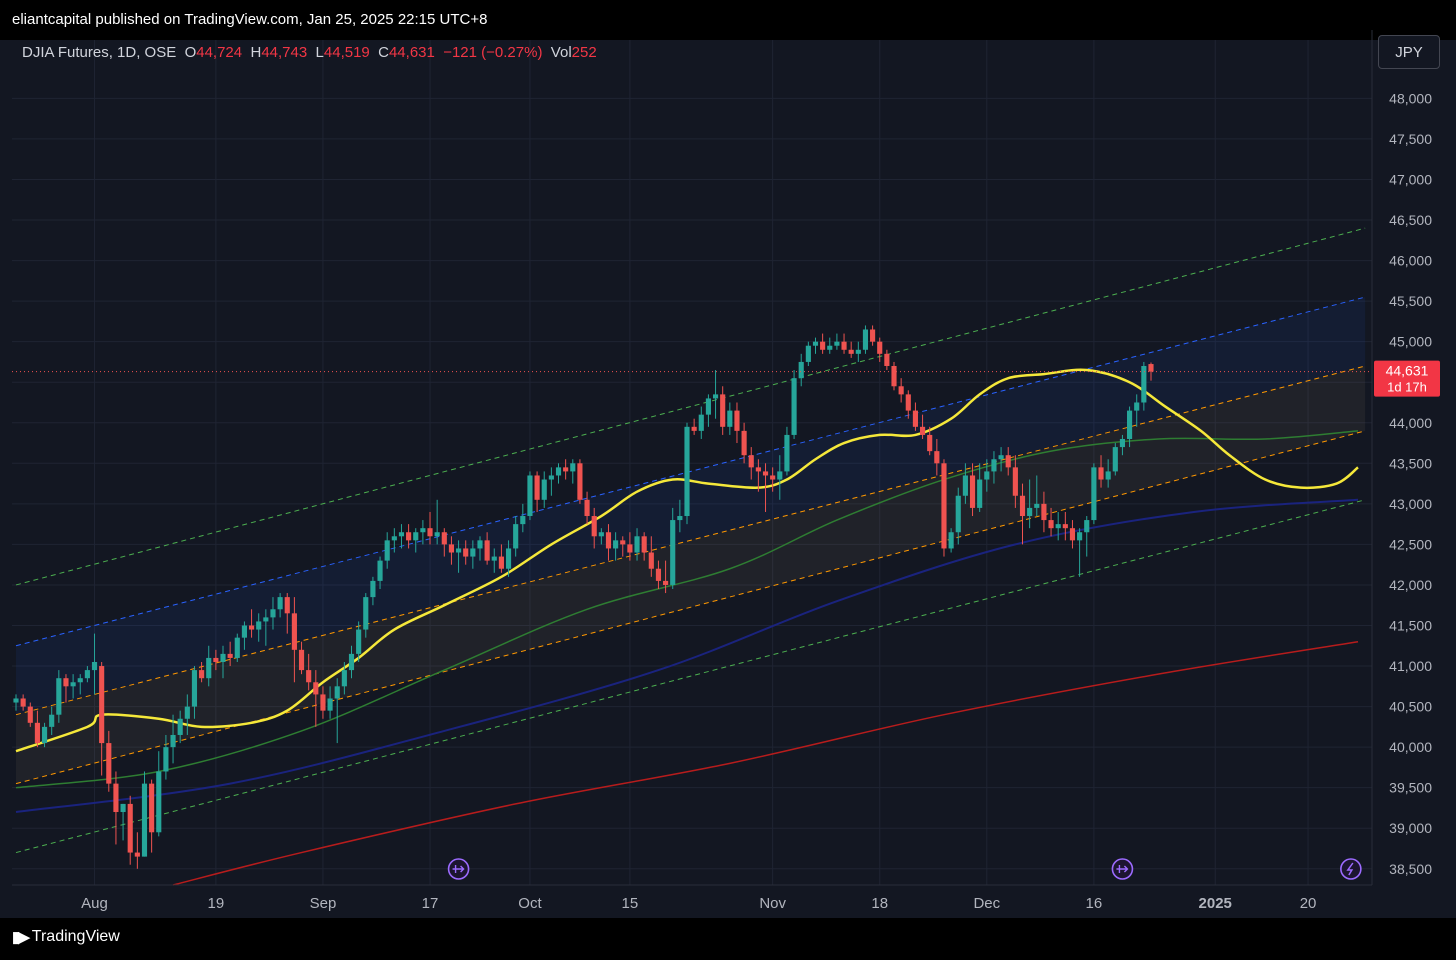  Describe the element at coordinates (1094, 903) in the screenshot. I see `time-tick-label: 16` at that location.